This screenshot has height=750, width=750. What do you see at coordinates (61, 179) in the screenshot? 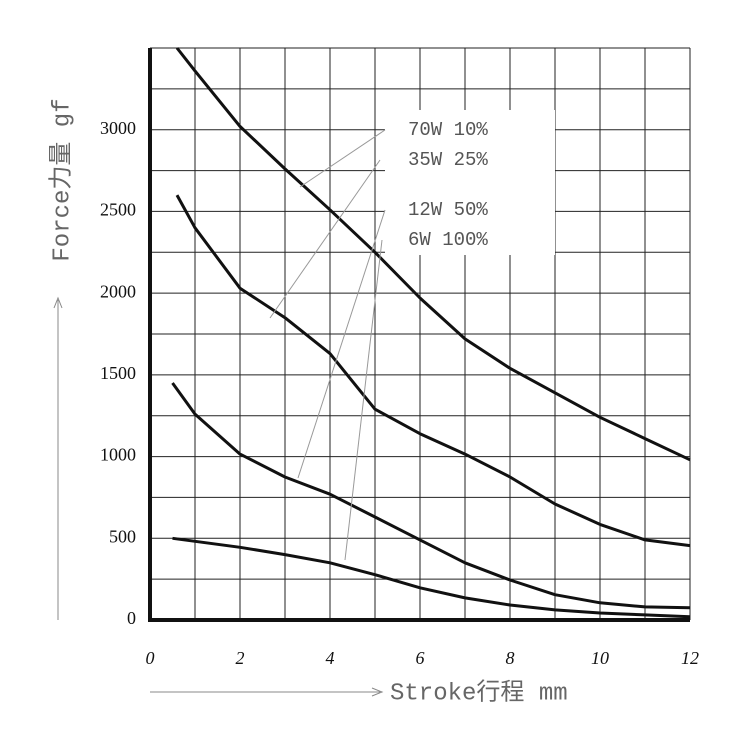
I see `y-axis-label: Force力量 gf` at bounding box center [61, 179].